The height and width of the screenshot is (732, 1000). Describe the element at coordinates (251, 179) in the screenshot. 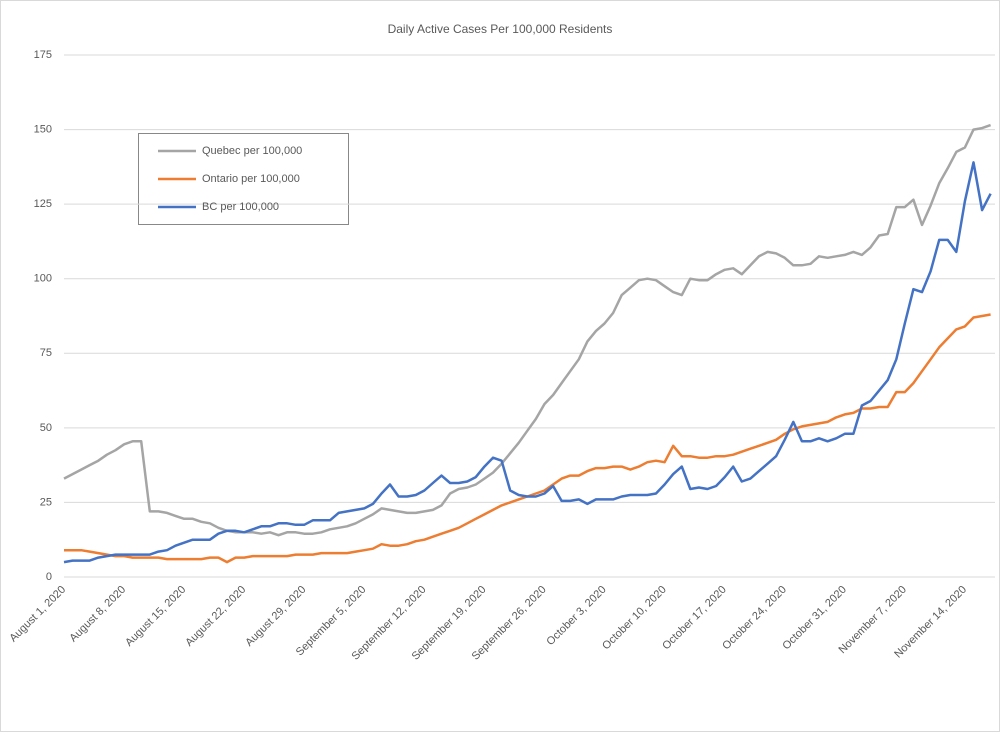

I see `legend-label: Ontario per 100,000` at that location.